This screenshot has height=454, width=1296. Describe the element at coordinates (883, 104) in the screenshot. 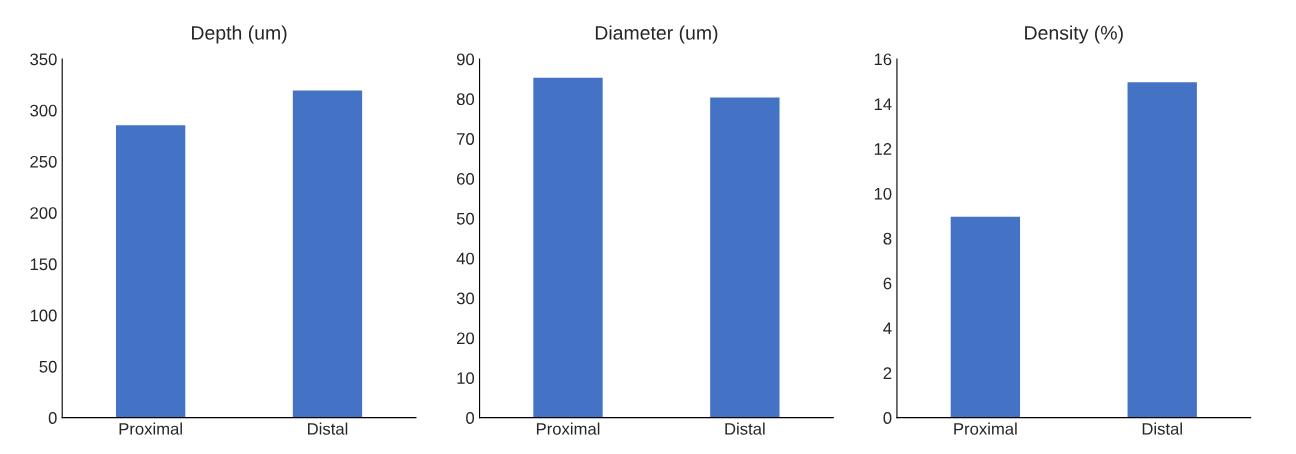

I see `y-tick-label: 14` at that location.